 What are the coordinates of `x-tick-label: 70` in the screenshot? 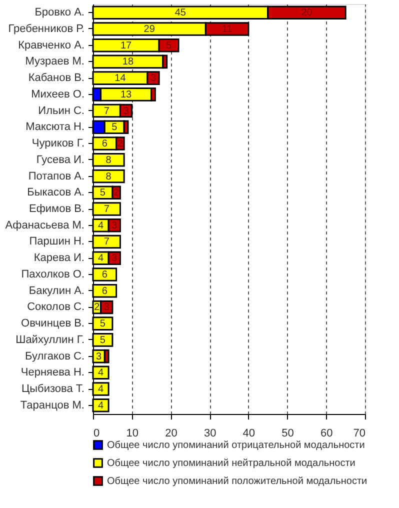 It's located at (359, 434).